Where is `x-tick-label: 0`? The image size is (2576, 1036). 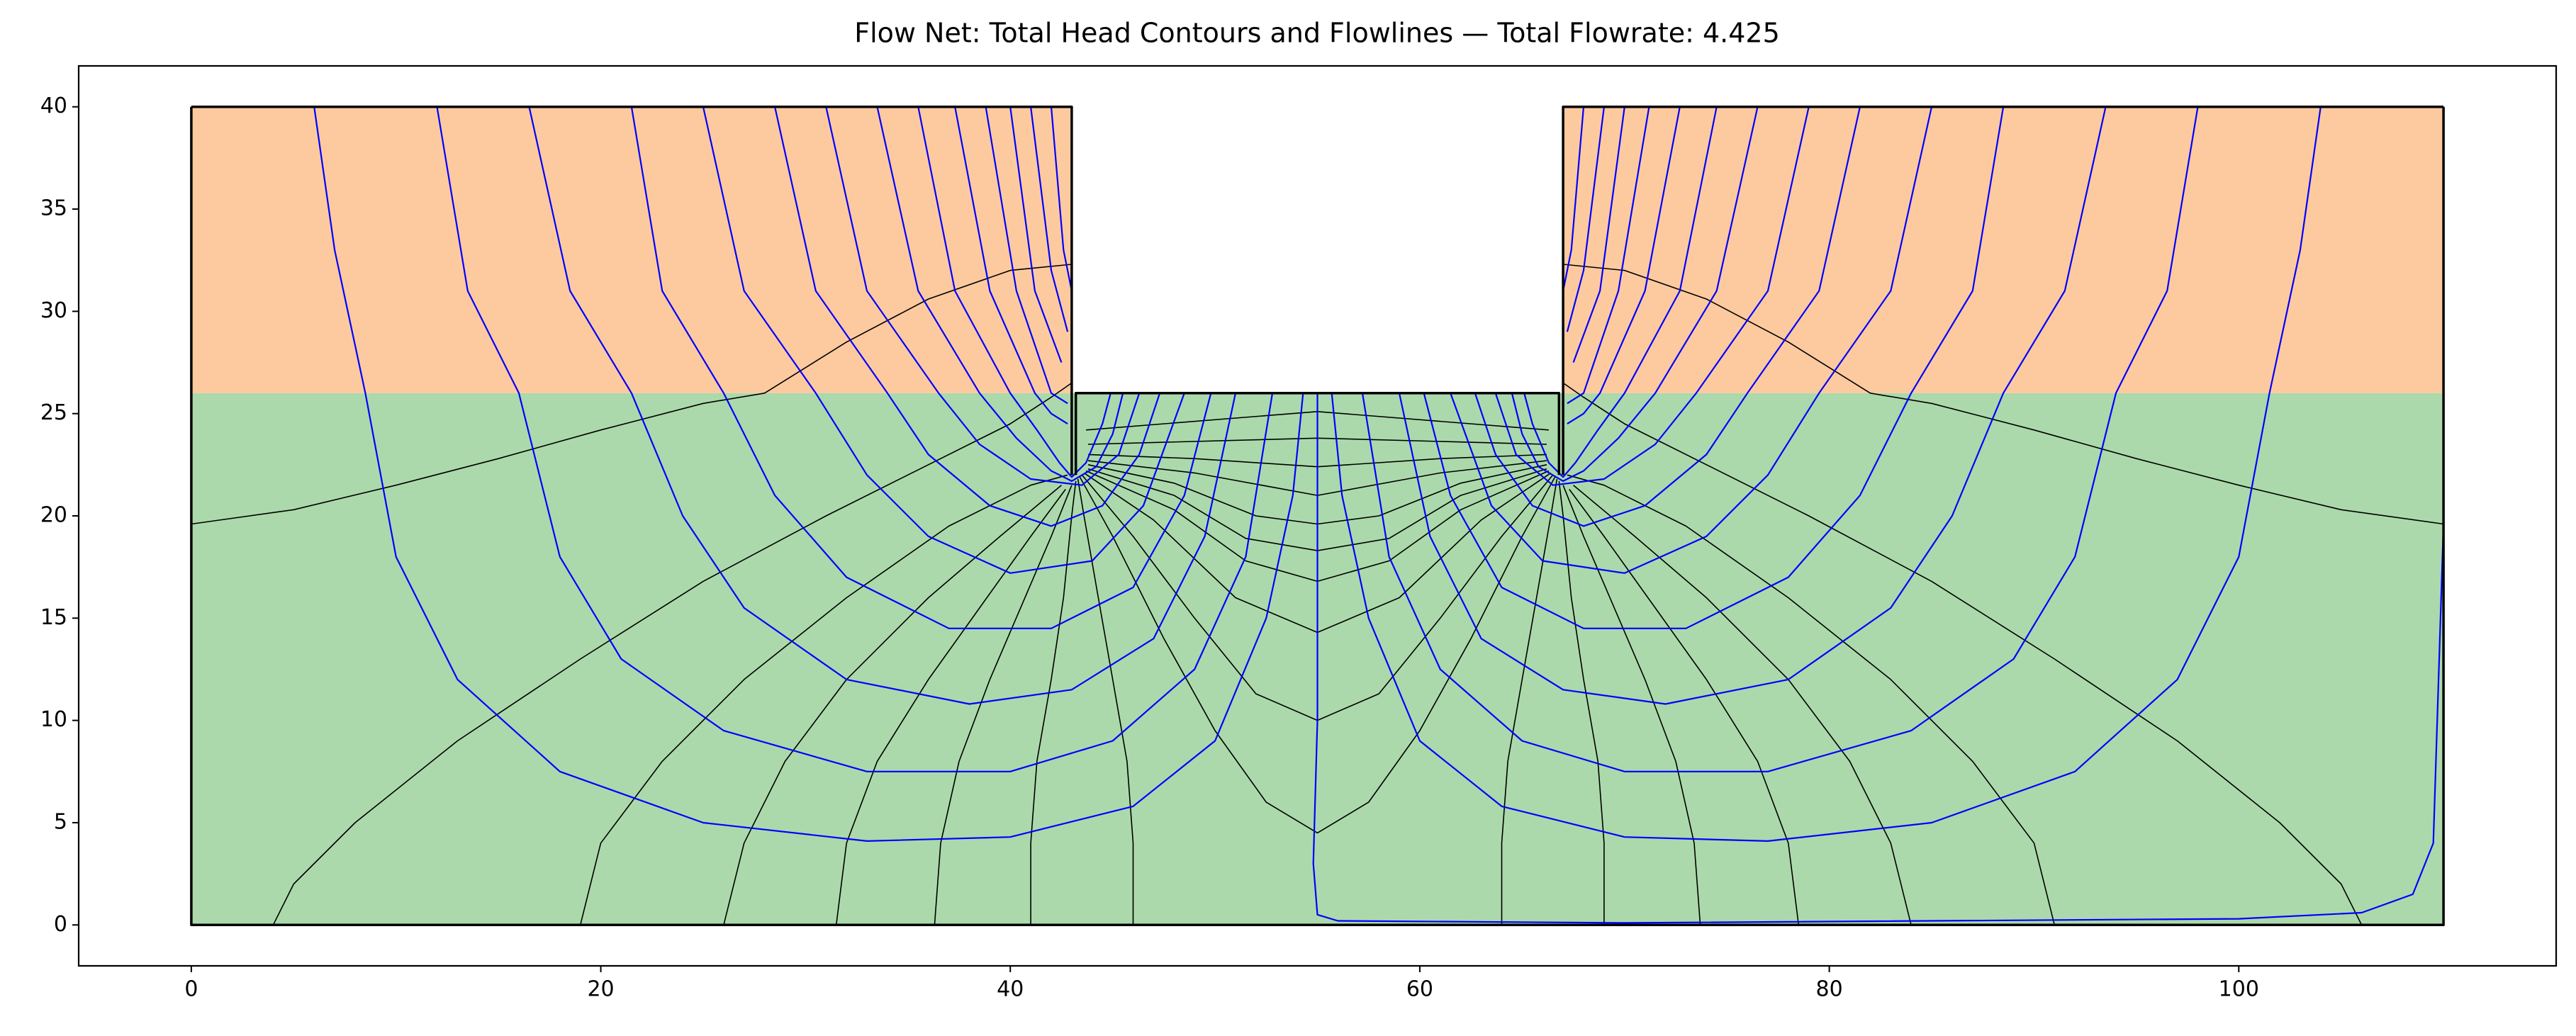
x-tick-label: 0 is located at coordinates (191, 989).